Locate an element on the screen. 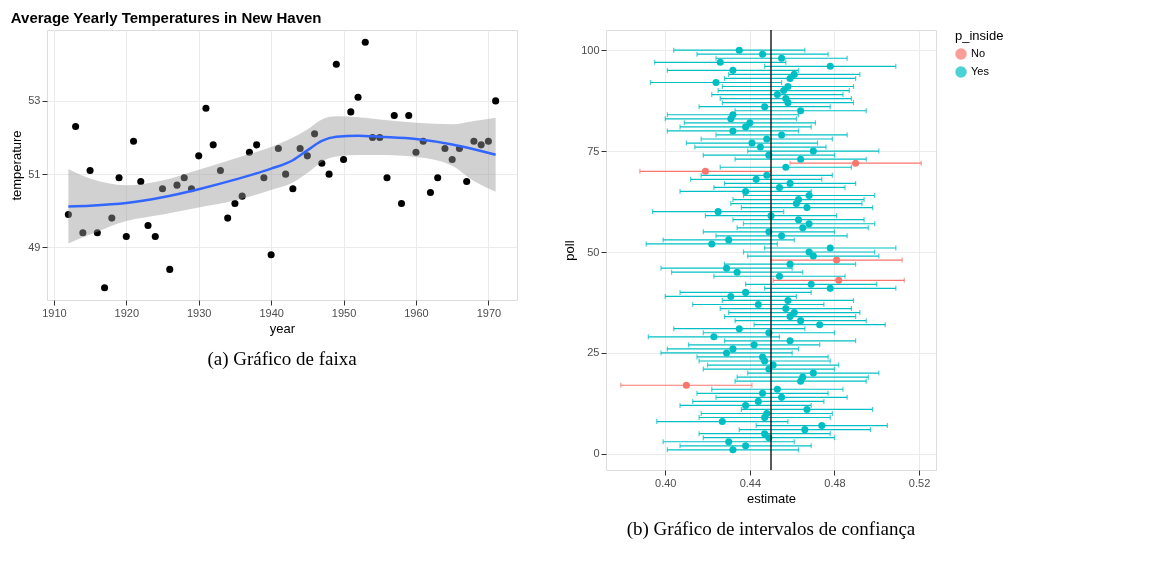 The image size is (1150, 577). x-axis-title: year is located at coordinates (282, 328).